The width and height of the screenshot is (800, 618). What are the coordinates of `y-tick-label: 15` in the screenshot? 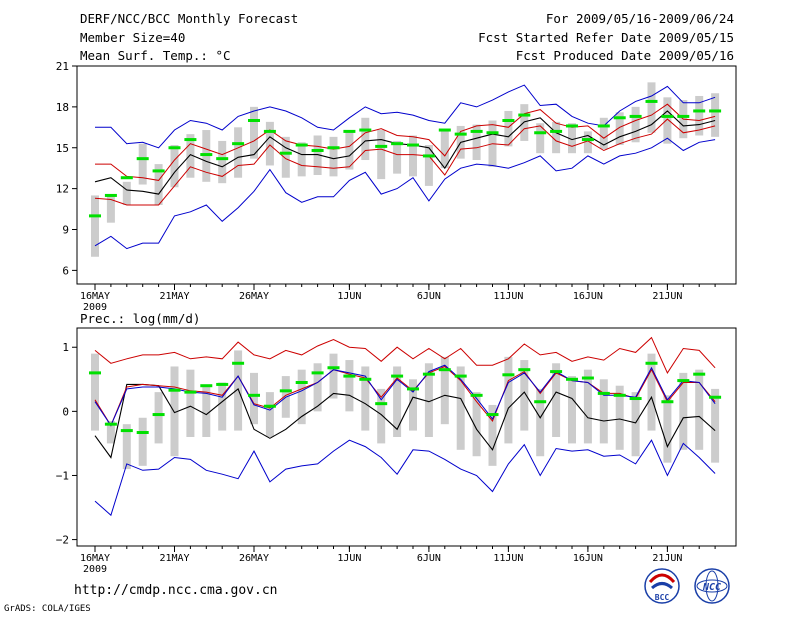 It's located at (62, 148).